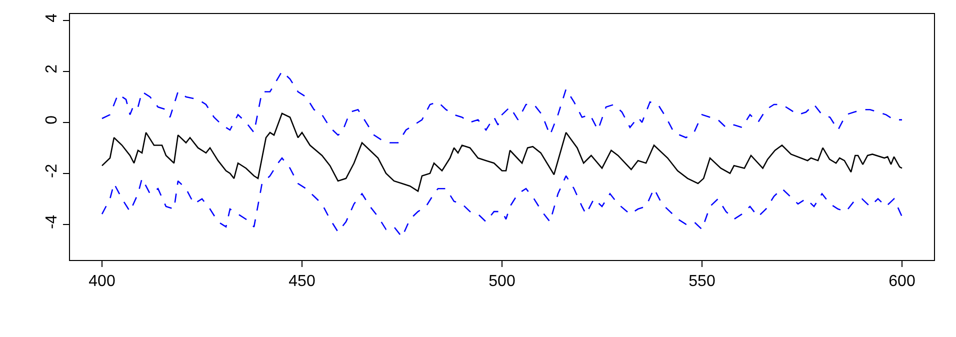 The height and width of the screenshot is (337, 956). Describe the element at coordinates (502, 281) in the screenshot. I see `x-tick-label: 500` at that location.